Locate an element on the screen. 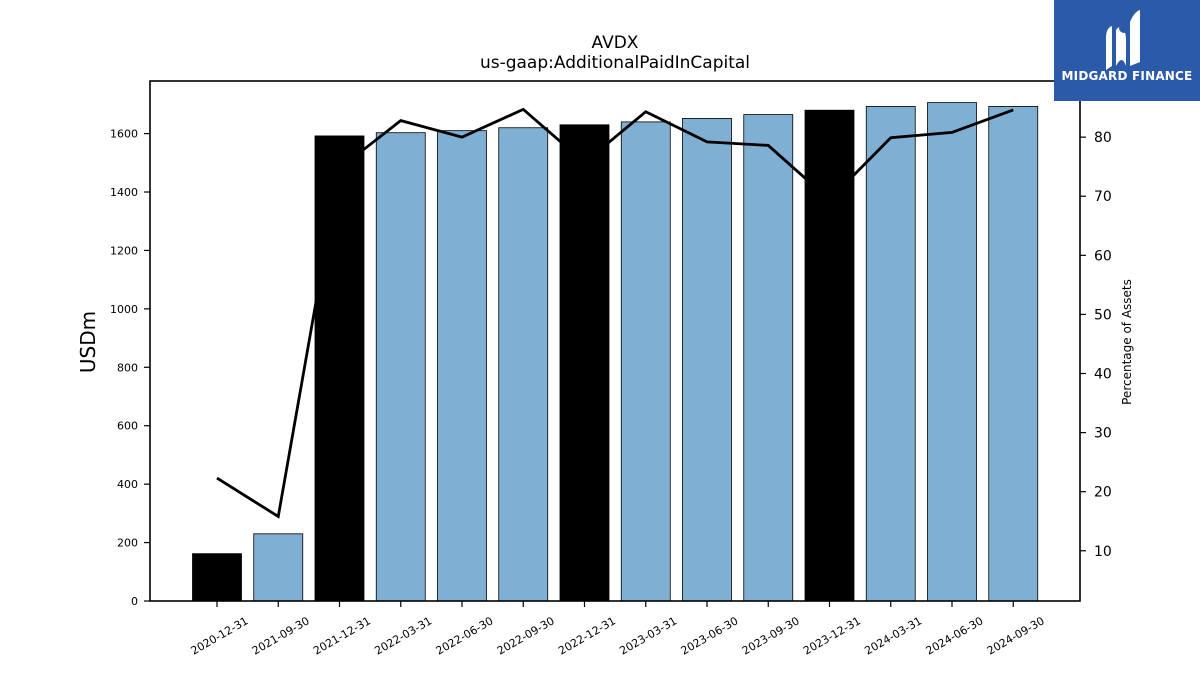 The image size is (1200, 675). y2-tick-label: 10 is located at coordinates (1103, 552).